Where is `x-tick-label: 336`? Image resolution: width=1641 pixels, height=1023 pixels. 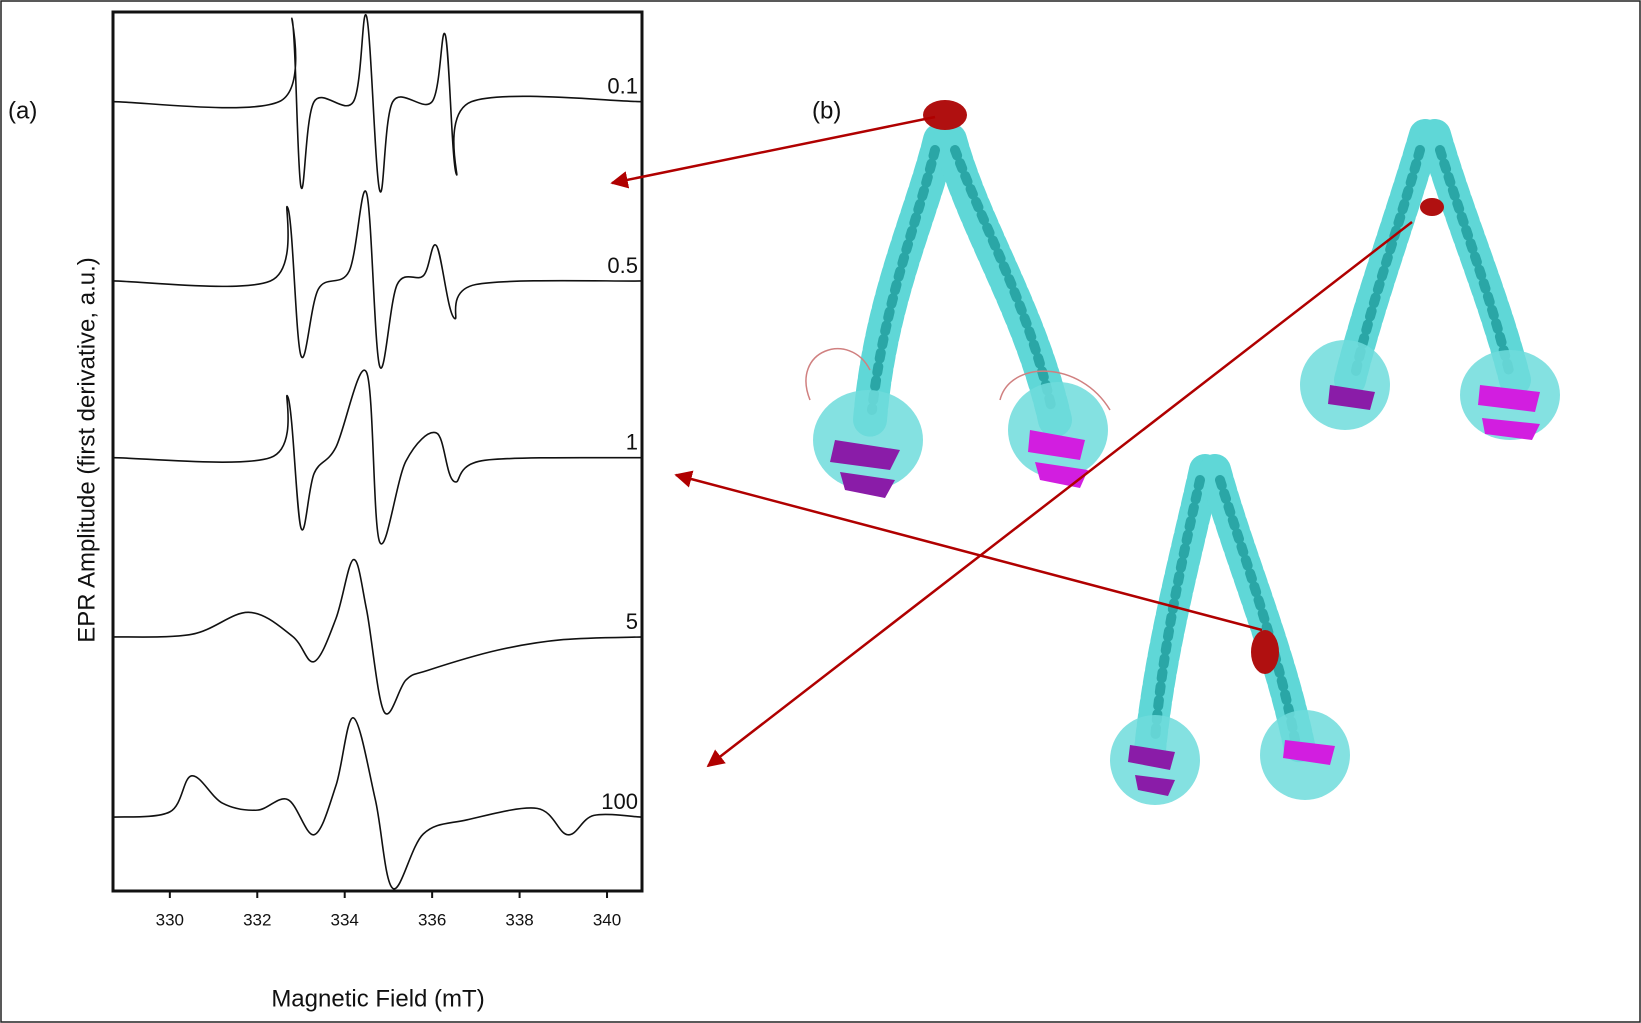
x-tick-label: 336 is located at coordinates (432, 919).